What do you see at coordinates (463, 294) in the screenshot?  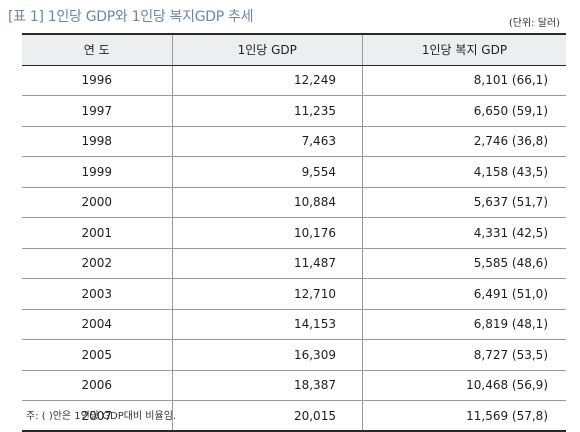 I see `cell-welfare-gdp: 6,491 (51,0)` at bounding box center [463, 294].